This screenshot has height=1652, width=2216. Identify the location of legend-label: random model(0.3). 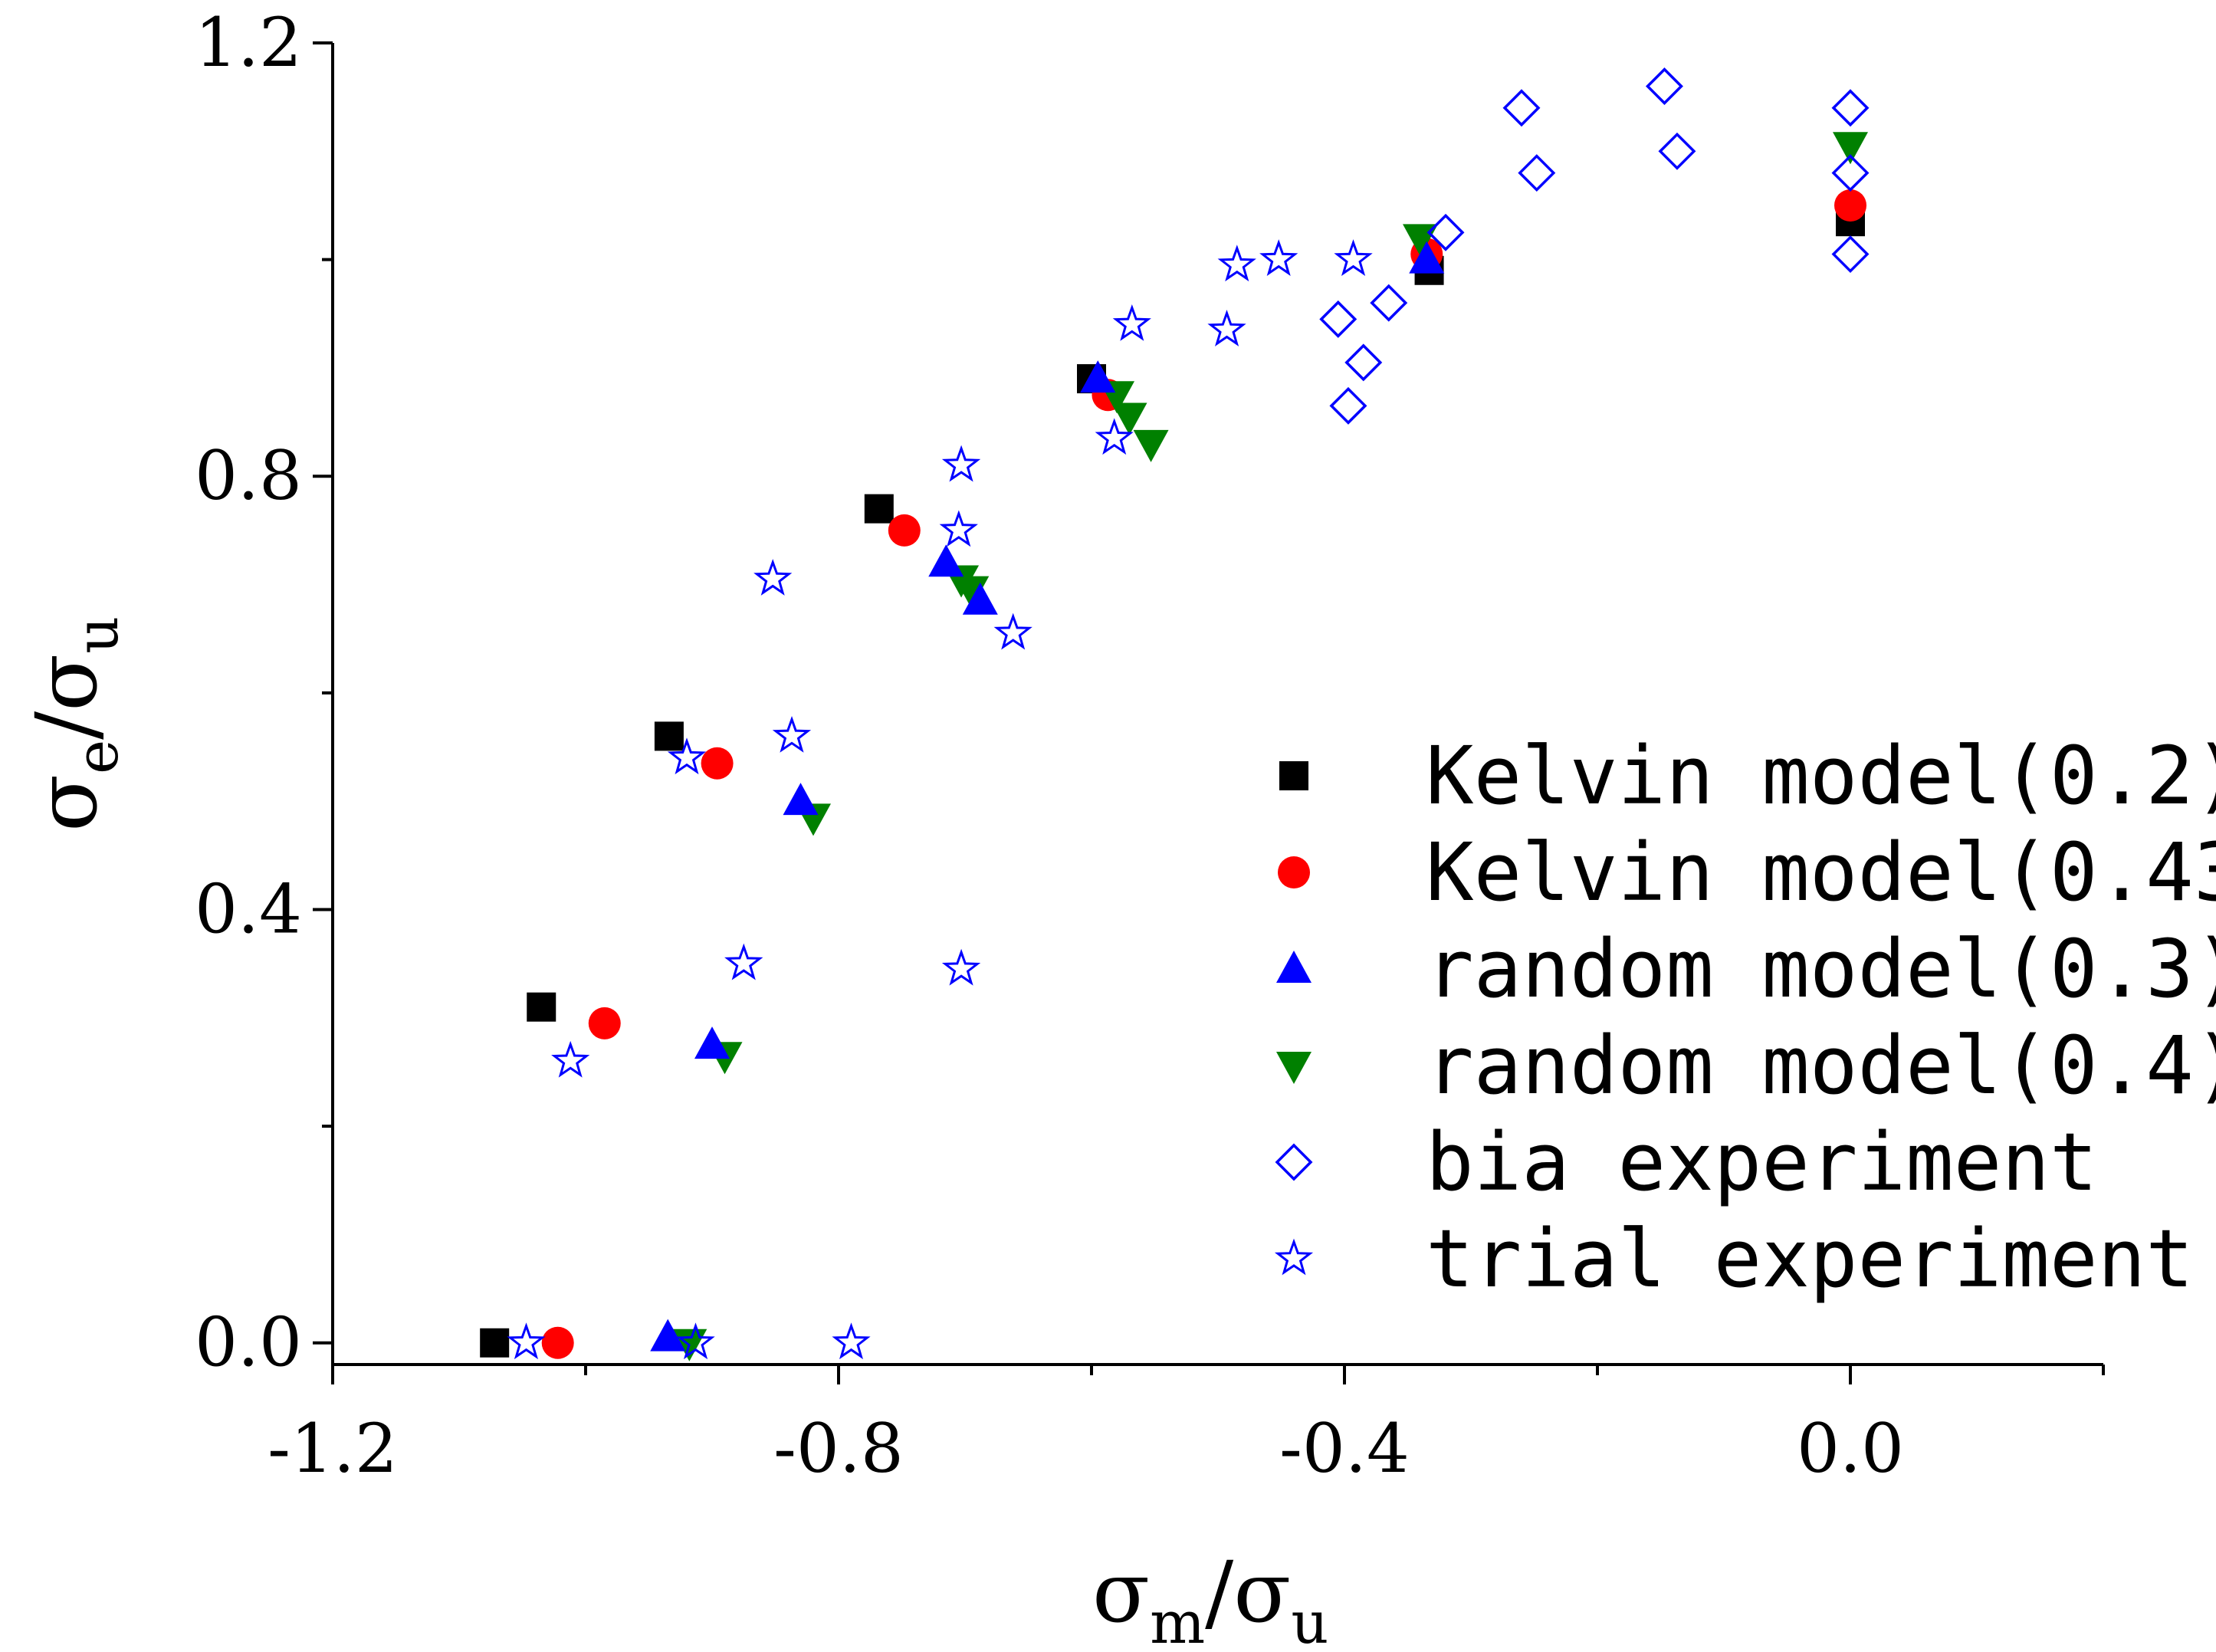
(1821, 969).